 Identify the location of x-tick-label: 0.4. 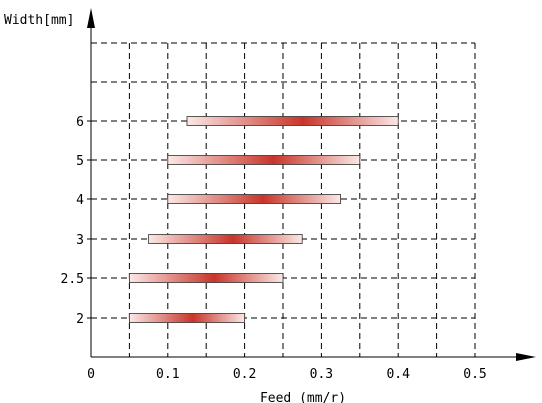
(398, 374).